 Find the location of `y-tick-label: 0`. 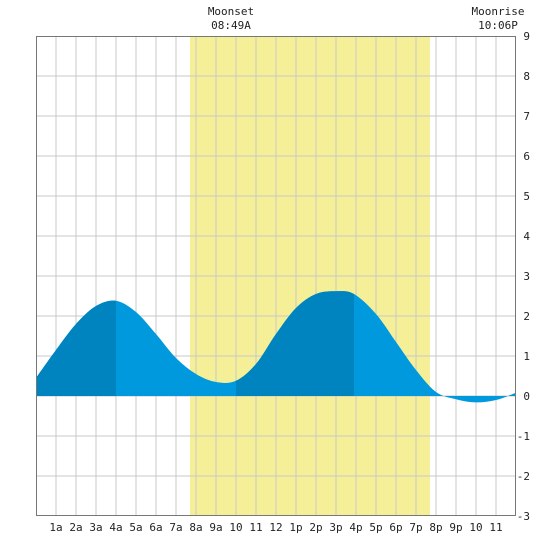

y-tick-label: 0 is located at coordinates (526, 396).